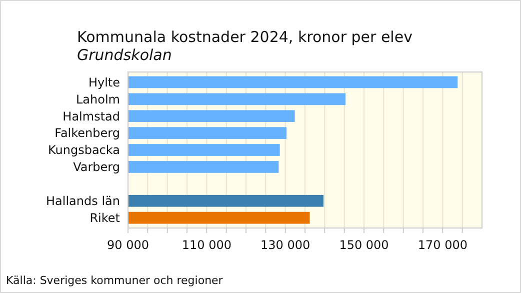 The image size is (521, 293). I want to click on x-tick-label: 130 000, so click(285, 245).